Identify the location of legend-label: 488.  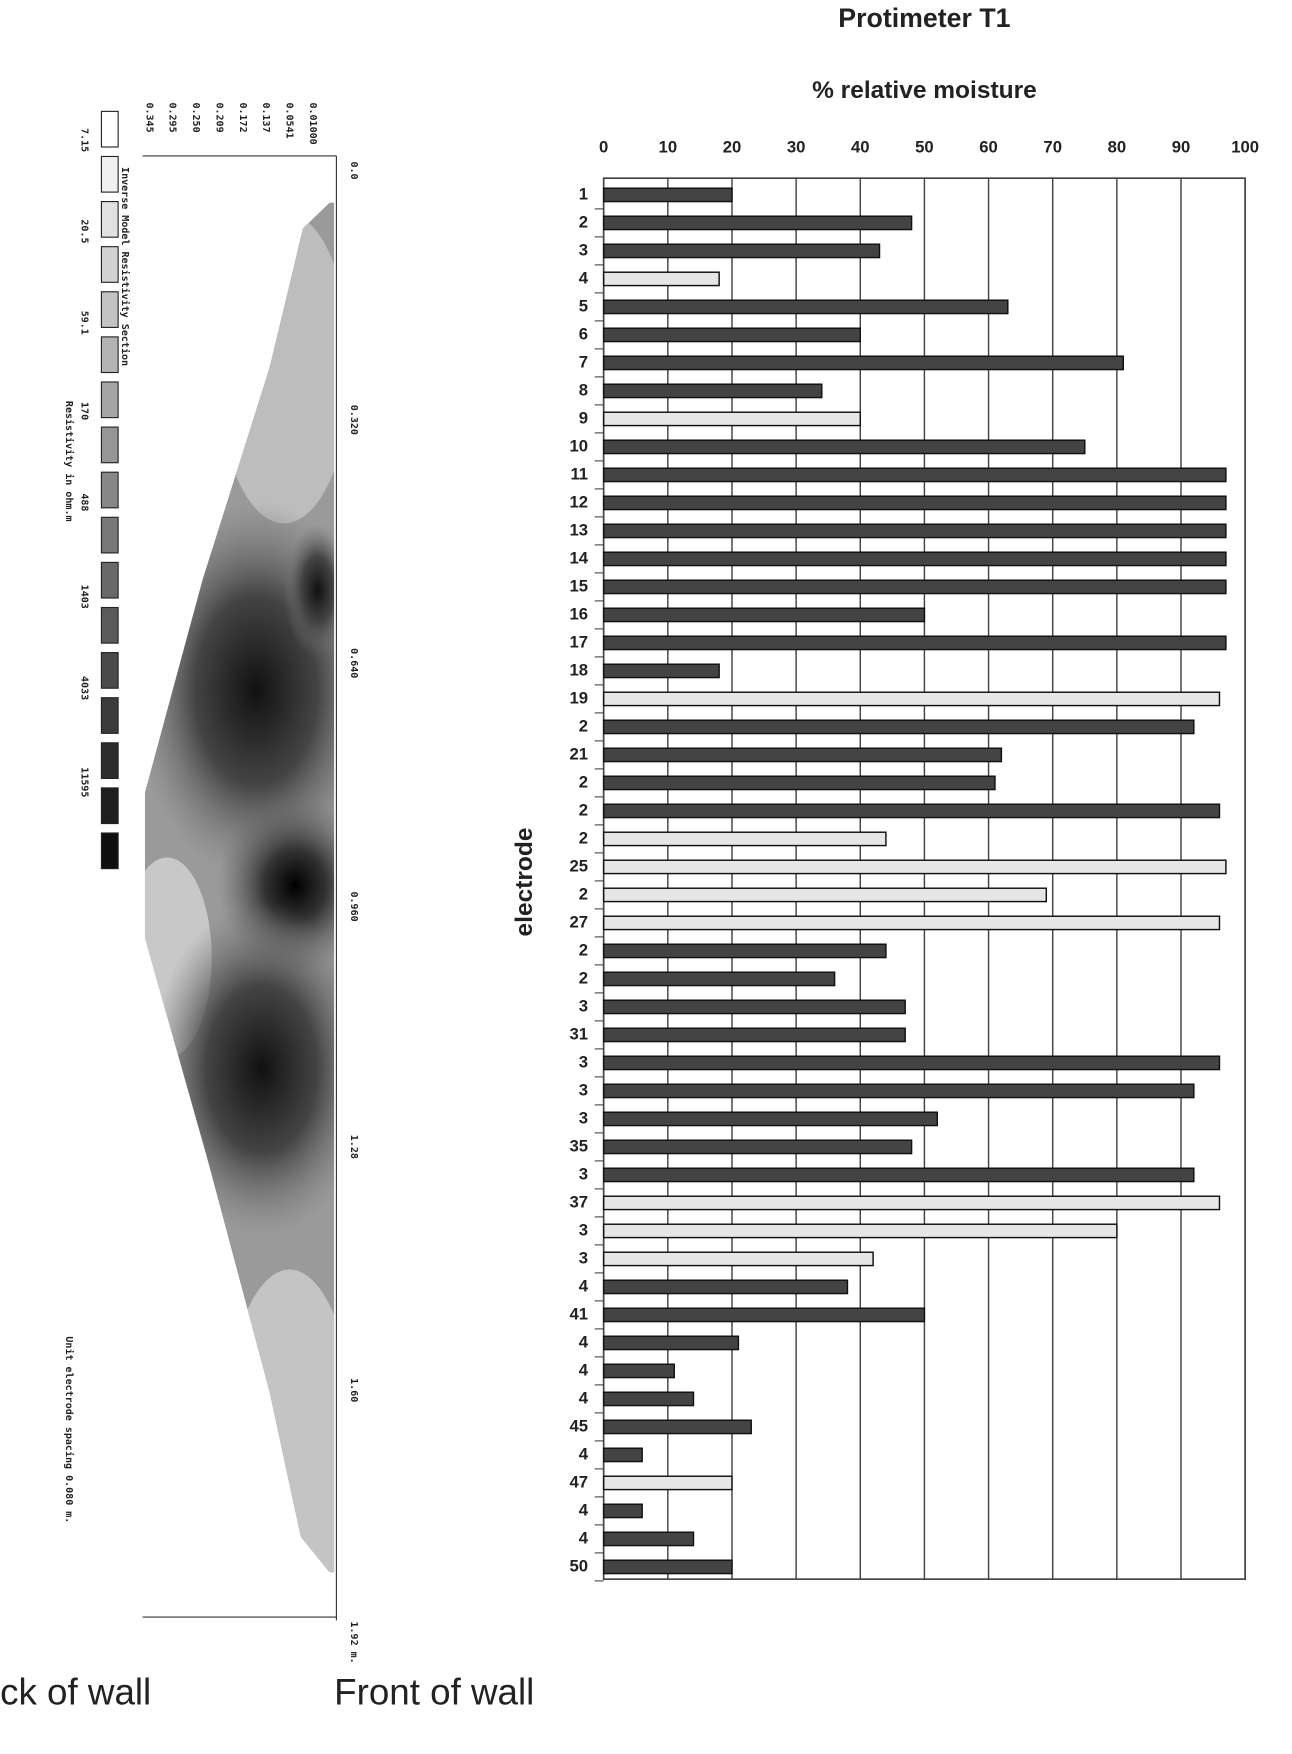
(84, 502).